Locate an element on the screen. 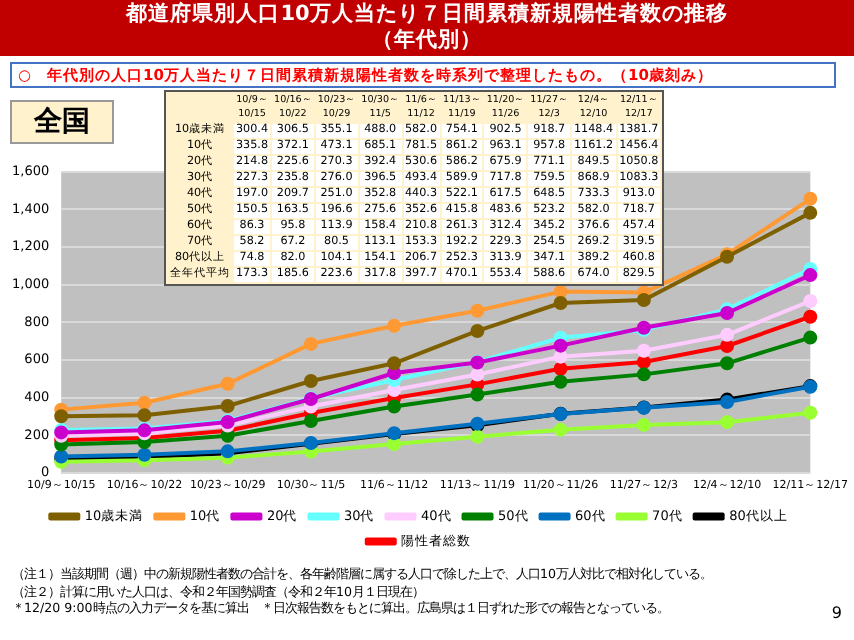 This screenshot has height=640, width=854. chart-title: 都道府県別人口10万人当たり７日間累積新規陽性者数の推移（年代別） is located at coordinates (427, 28).